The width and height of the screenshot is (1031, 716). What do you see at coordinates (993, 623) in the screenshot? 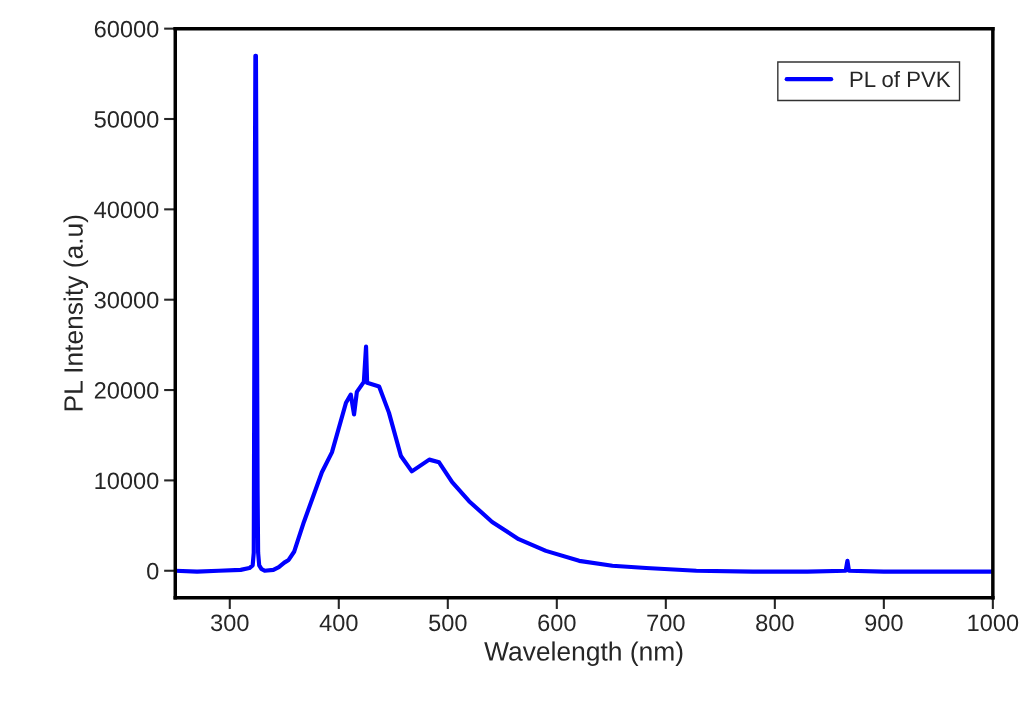
I see `x-tick-label: 1000` at bounding box center [993, 623].